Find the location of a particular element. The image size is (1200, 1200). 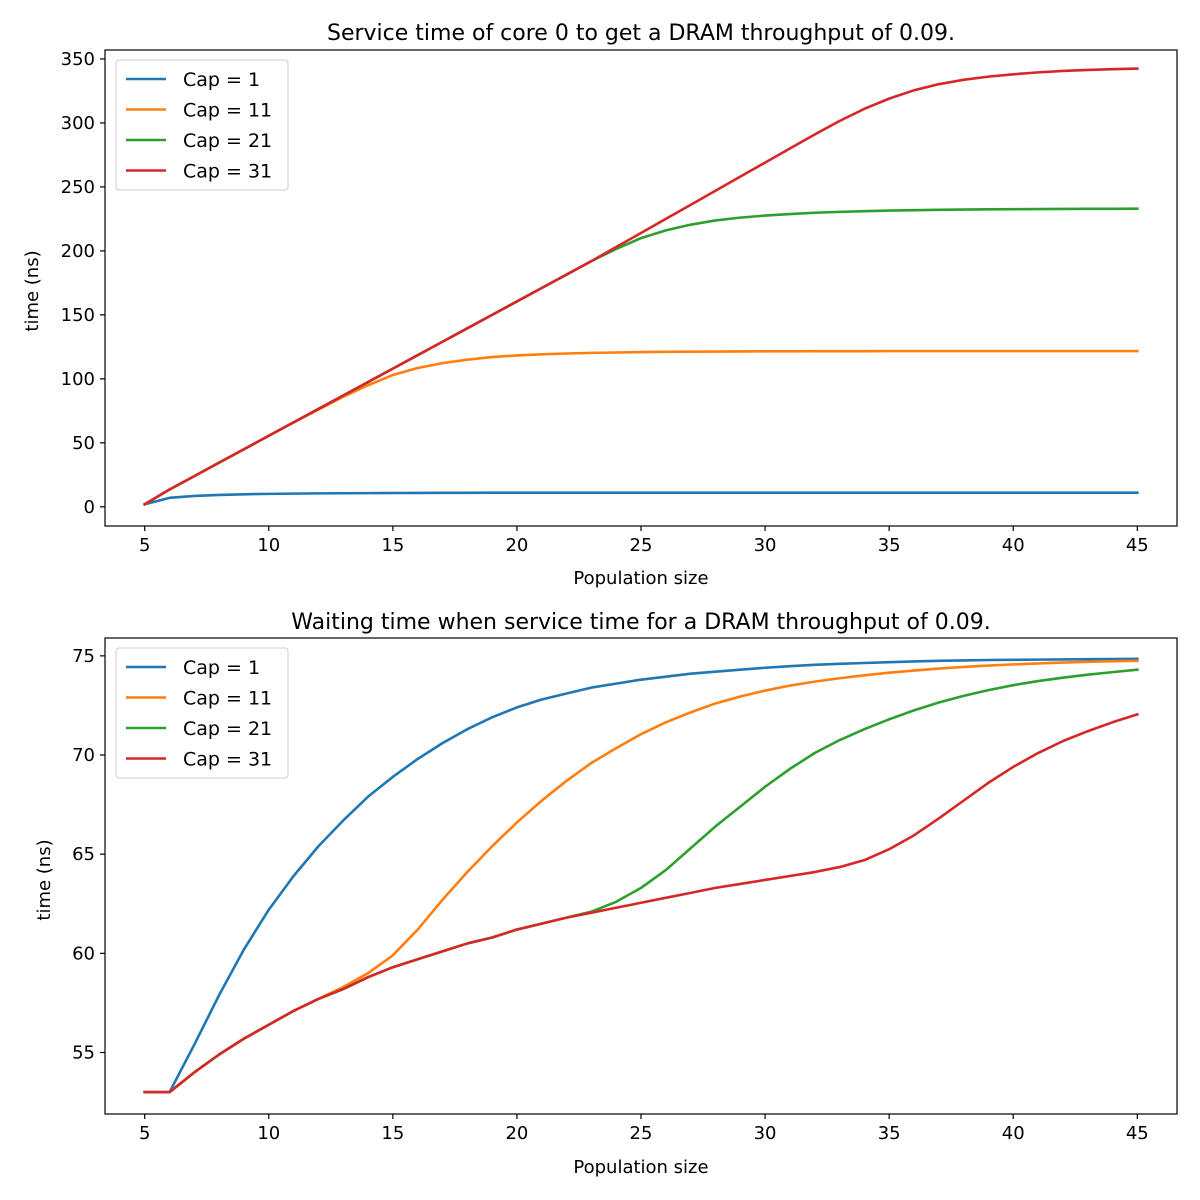

y-tick-label: 350 is located at coordinates (78, 59).